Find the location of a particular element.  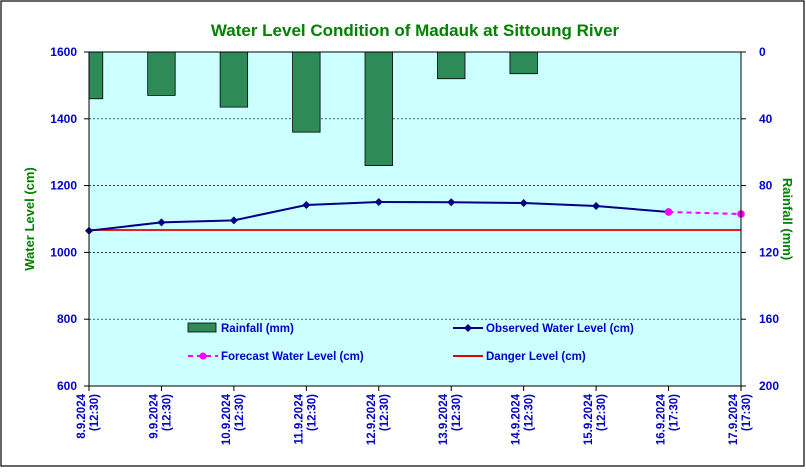

y-tick-label: 1400 is located at coordinates (63, 119).